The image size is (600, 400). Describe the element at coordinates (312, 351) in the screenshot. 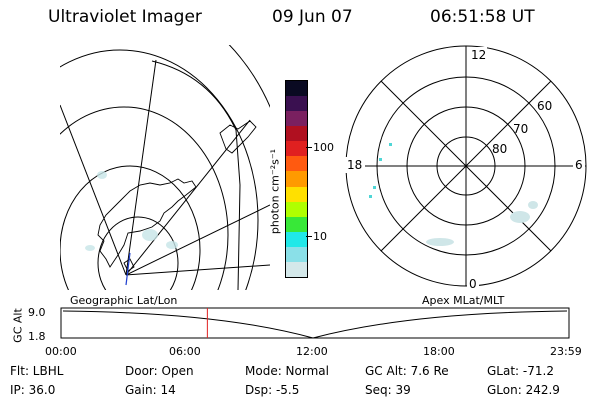

I see `timeline-x-tick-1200: 12:00` at that location.